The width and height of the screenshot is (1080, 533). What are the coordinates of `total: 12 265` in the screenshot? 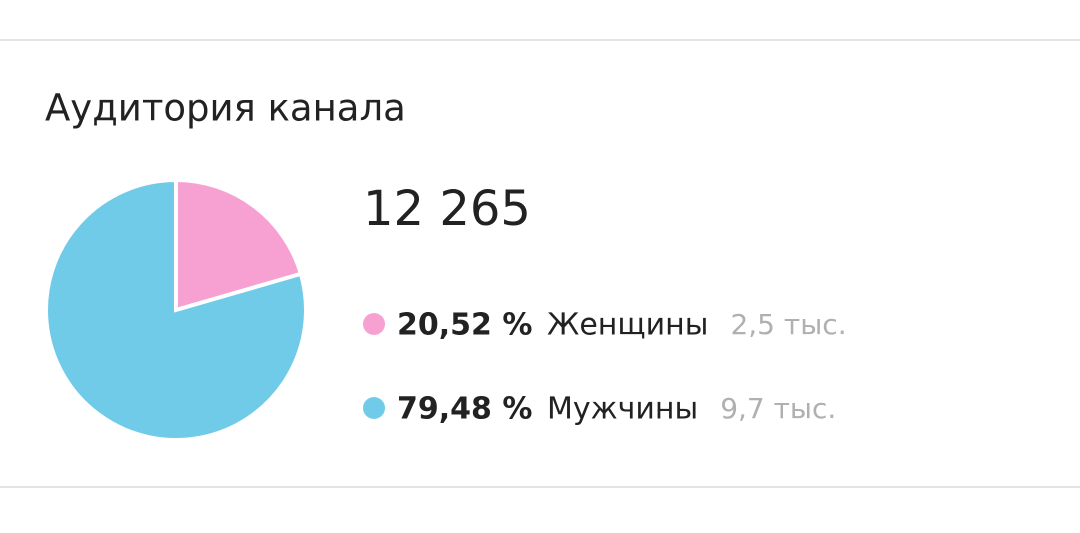 It's located at (447, 209).